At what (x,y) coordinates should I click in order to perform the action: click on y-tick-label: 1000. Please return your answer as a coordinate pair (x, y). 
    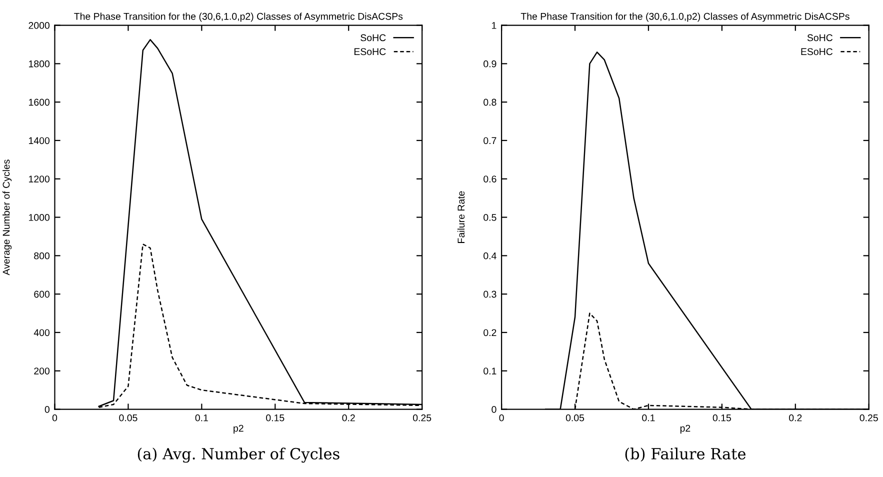
    Looking at the image, I should click on (39, 217).